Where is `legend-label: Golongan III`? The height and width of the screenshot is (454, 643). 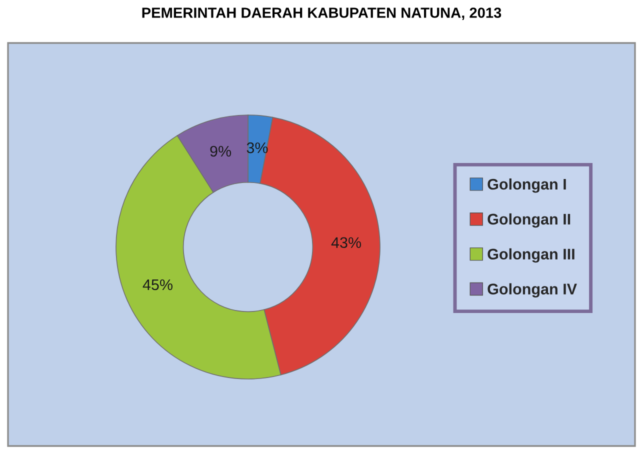 legend-label: Golongan III is located at coordinates (531, 255).